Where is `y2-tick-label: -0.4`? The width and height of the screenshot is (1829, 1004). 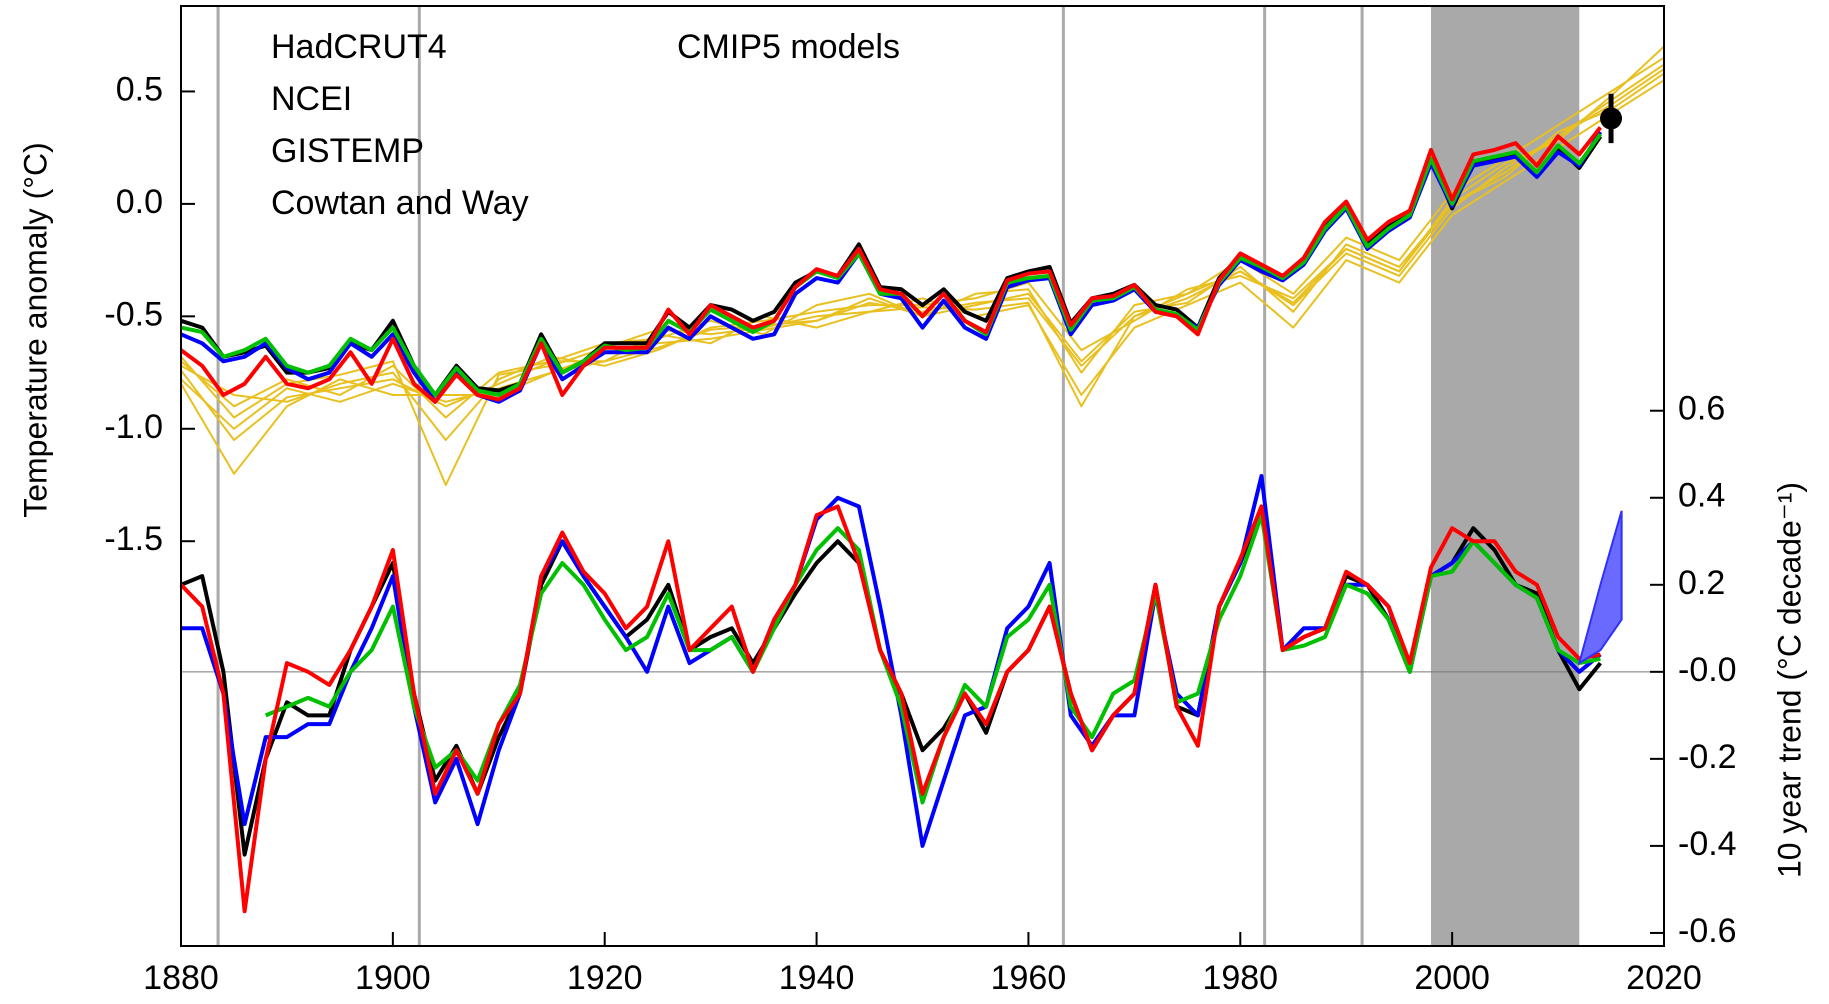 y2-tick-label: -0.4 is located at coordinates (1707, 844).